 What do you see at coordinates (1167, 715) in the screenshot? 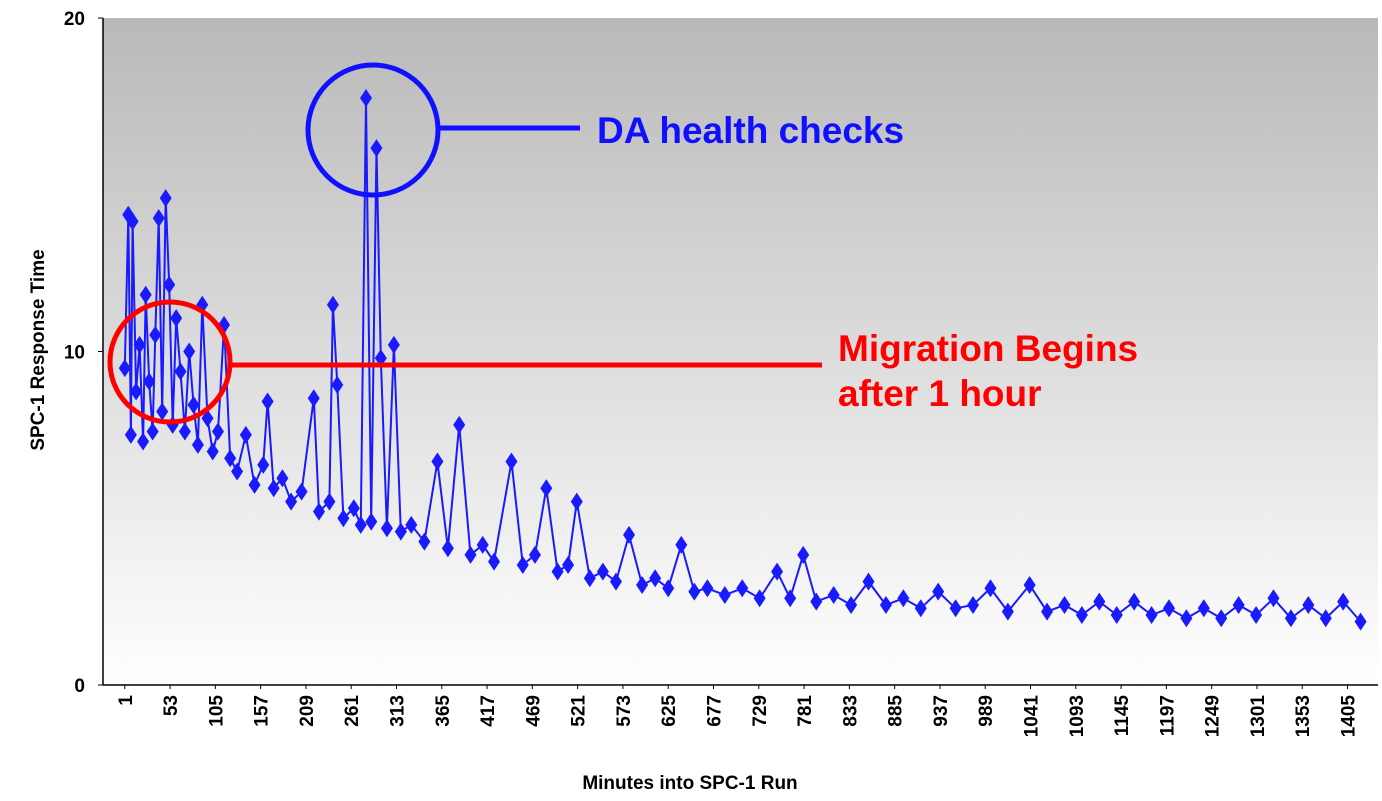
I see `x-tick-label: 1197` at bounding box center [1167, 715].